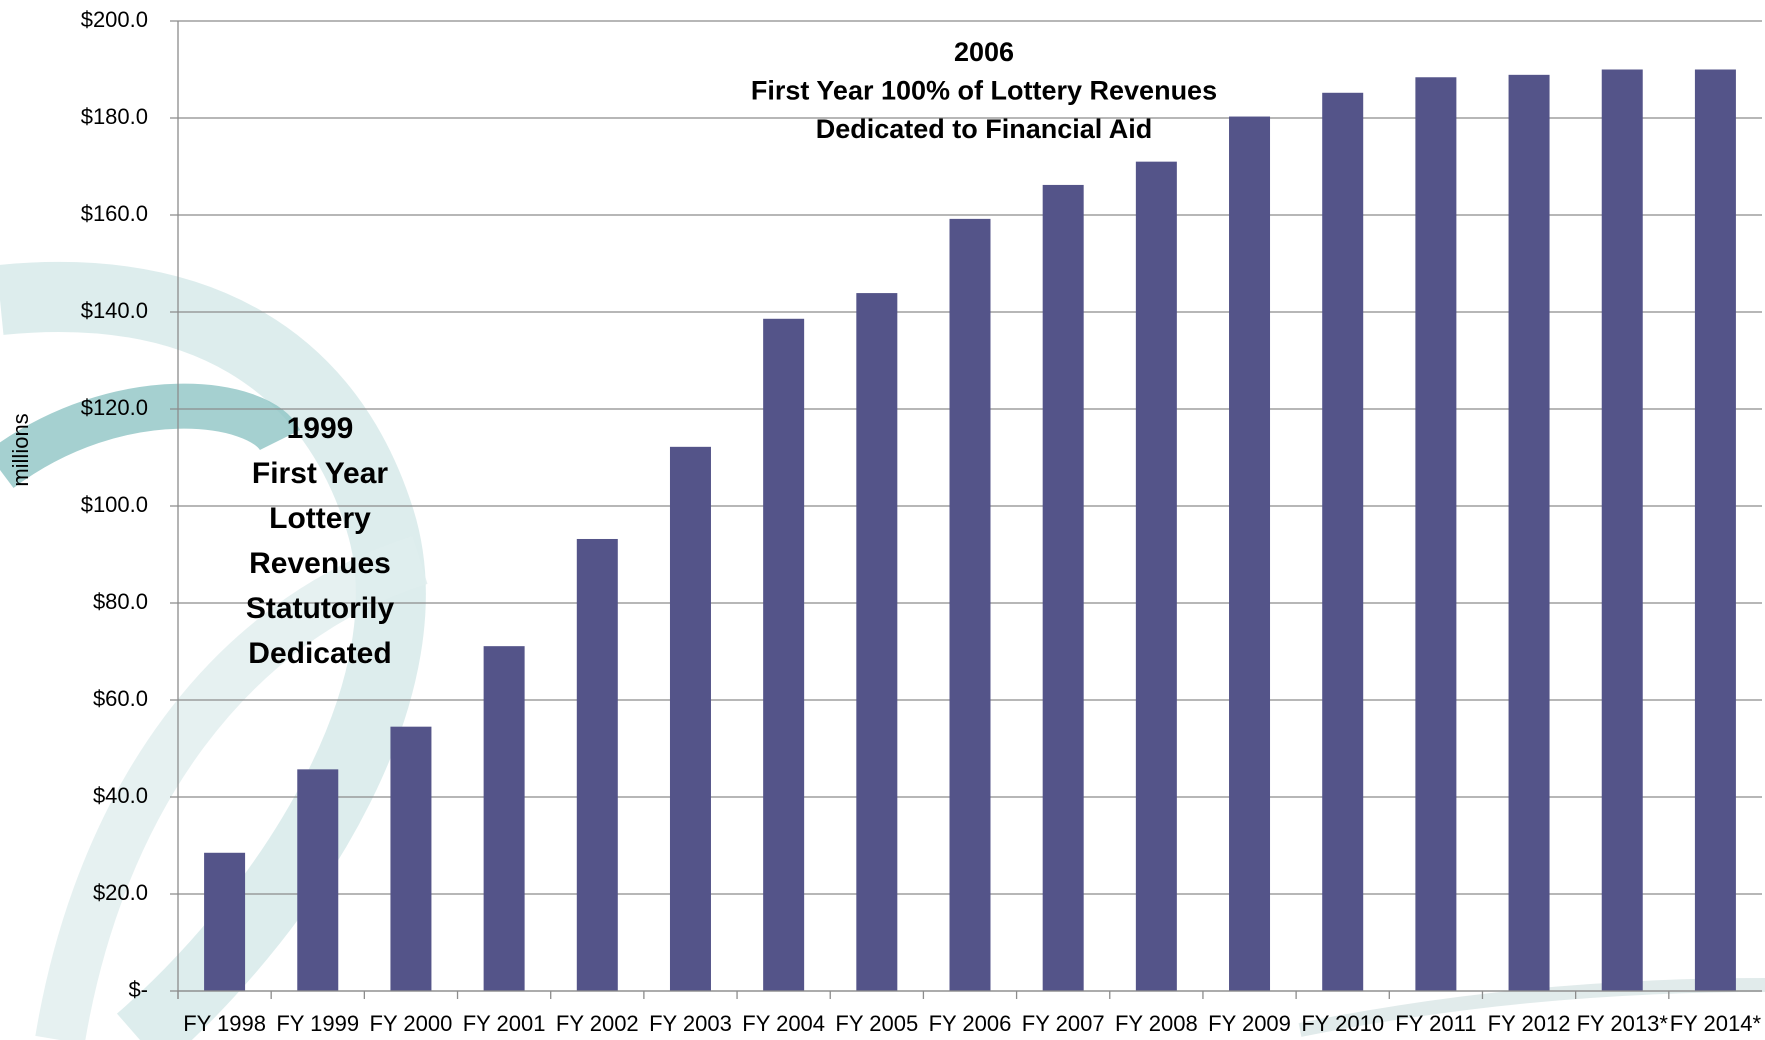  What do you see at coordinates (504, 1023) in the screenshot?
I see `x-tick-label: FY 2001` at bounding box center [504, 1023].